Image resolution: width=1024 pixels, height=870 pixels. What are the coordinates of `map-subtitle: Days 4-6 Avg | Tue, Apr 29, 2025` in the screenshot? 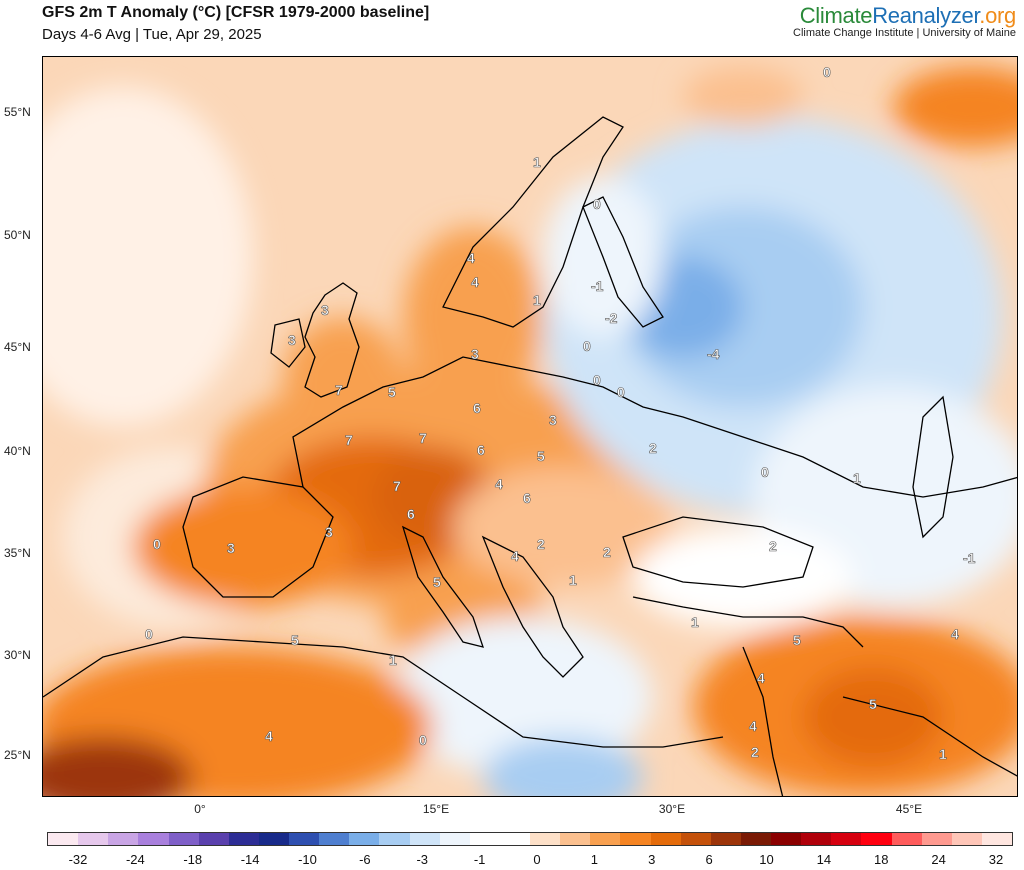 It's located at (152, 34).